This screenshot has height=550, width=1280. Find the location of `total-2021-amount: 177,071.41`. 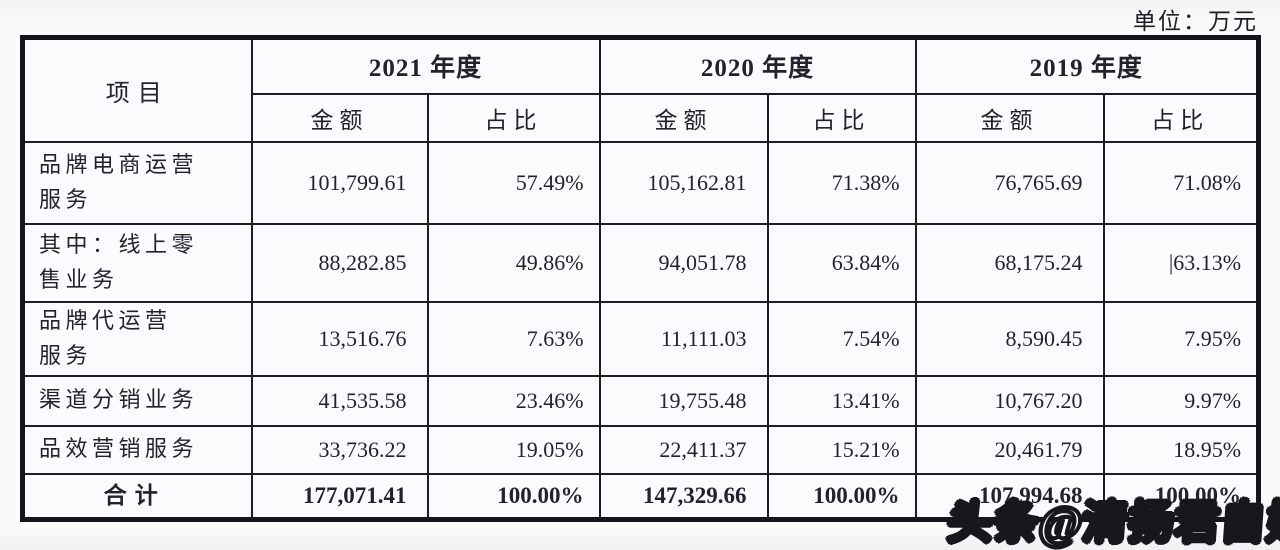

total-2021-amount: 177,071.41 is located at coordinates (339, 496).